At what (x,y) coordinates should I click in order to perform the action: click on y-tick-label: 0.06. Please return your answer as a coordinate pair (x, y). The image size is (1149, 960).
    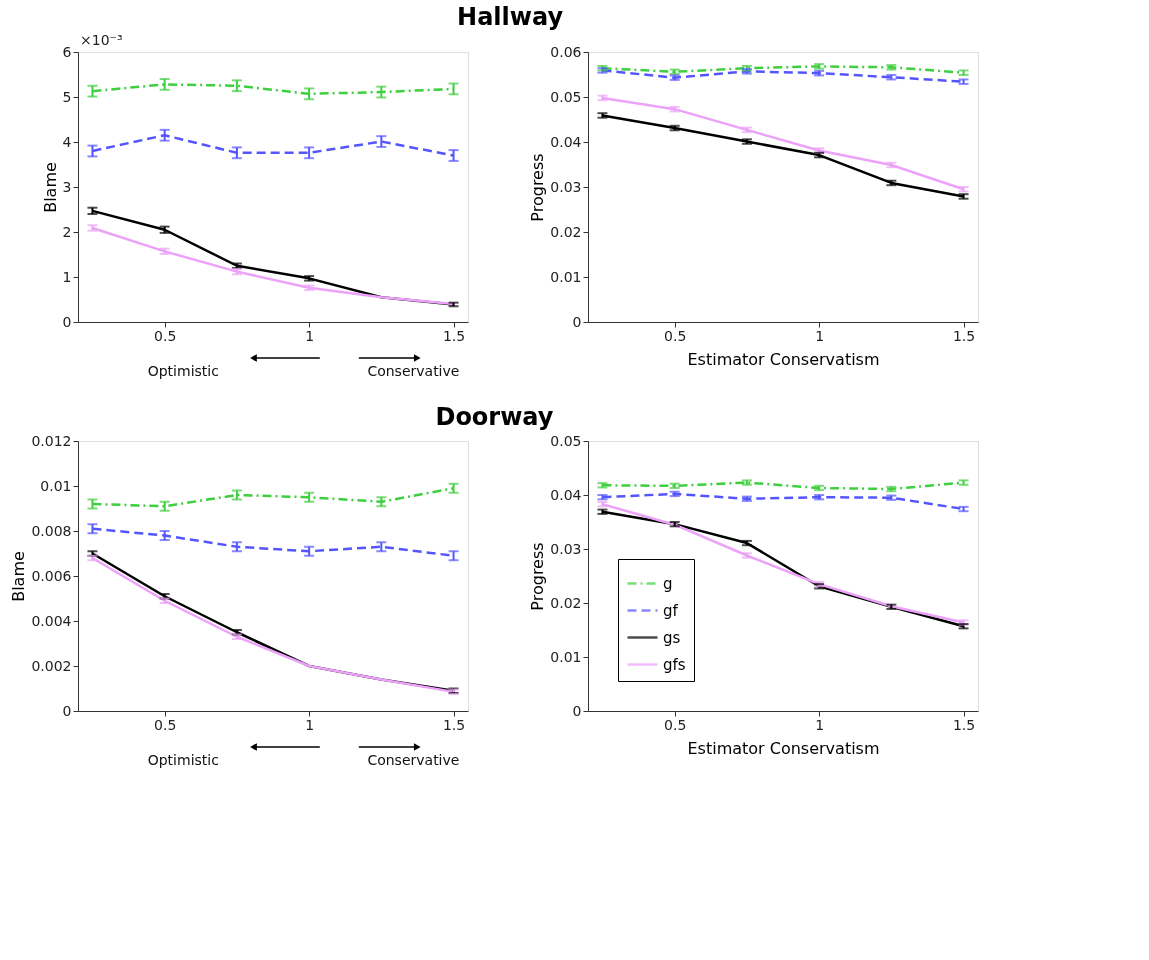
    Looking at the image, I should click on (566, 51).